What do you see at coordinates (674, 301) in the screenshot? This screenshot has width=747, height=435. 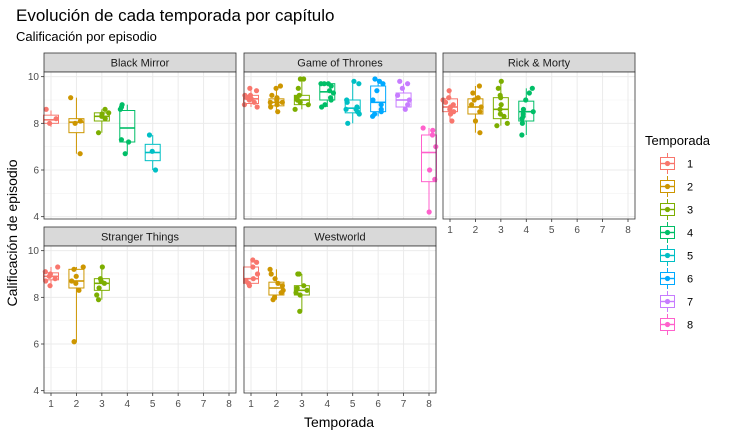 I see `legend-item-7: 7` at bounding box center [674, 301].